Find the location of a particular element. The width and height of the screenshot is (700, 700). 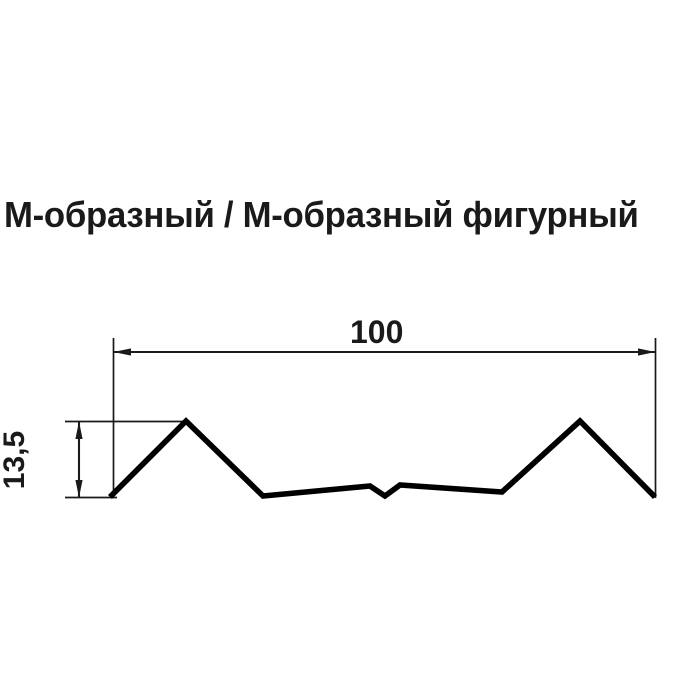

profile-cross-section is located at coordinates (382, 458).